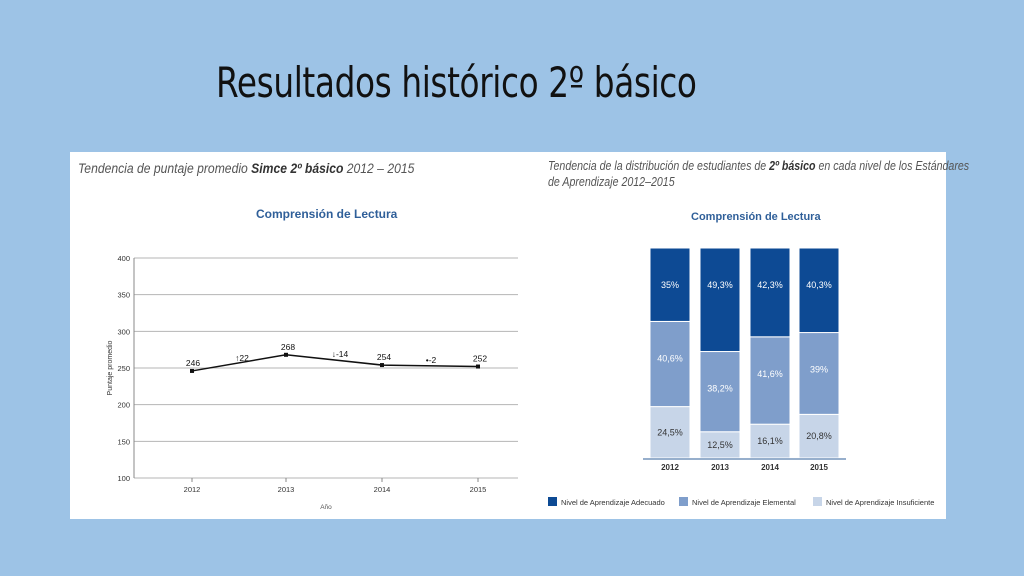 The height and width of the screenshot is (576, 1024). I want to click on x-axis-title: Año, so click(326, 507).